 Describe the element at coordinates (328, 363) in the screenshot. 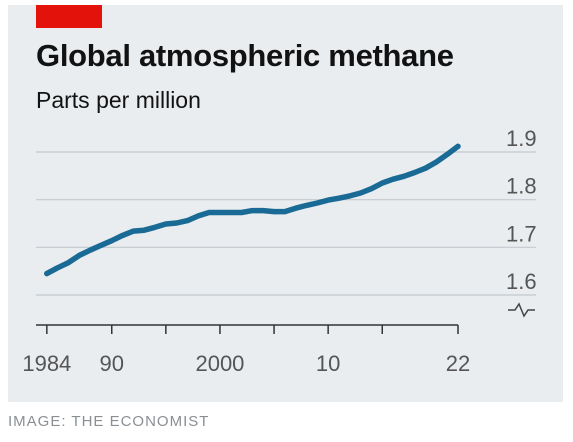

I see `x-tick-label: 10` at that location.